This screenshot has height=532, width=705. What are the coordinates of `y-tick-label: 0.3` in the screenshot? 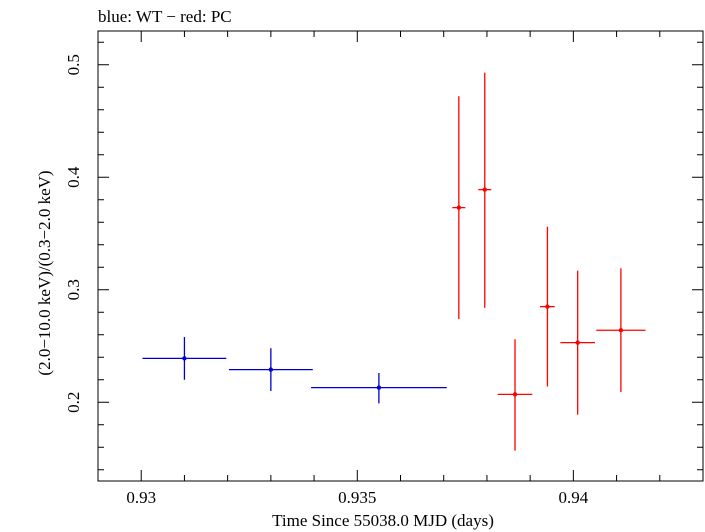 It's located at (73, 289).